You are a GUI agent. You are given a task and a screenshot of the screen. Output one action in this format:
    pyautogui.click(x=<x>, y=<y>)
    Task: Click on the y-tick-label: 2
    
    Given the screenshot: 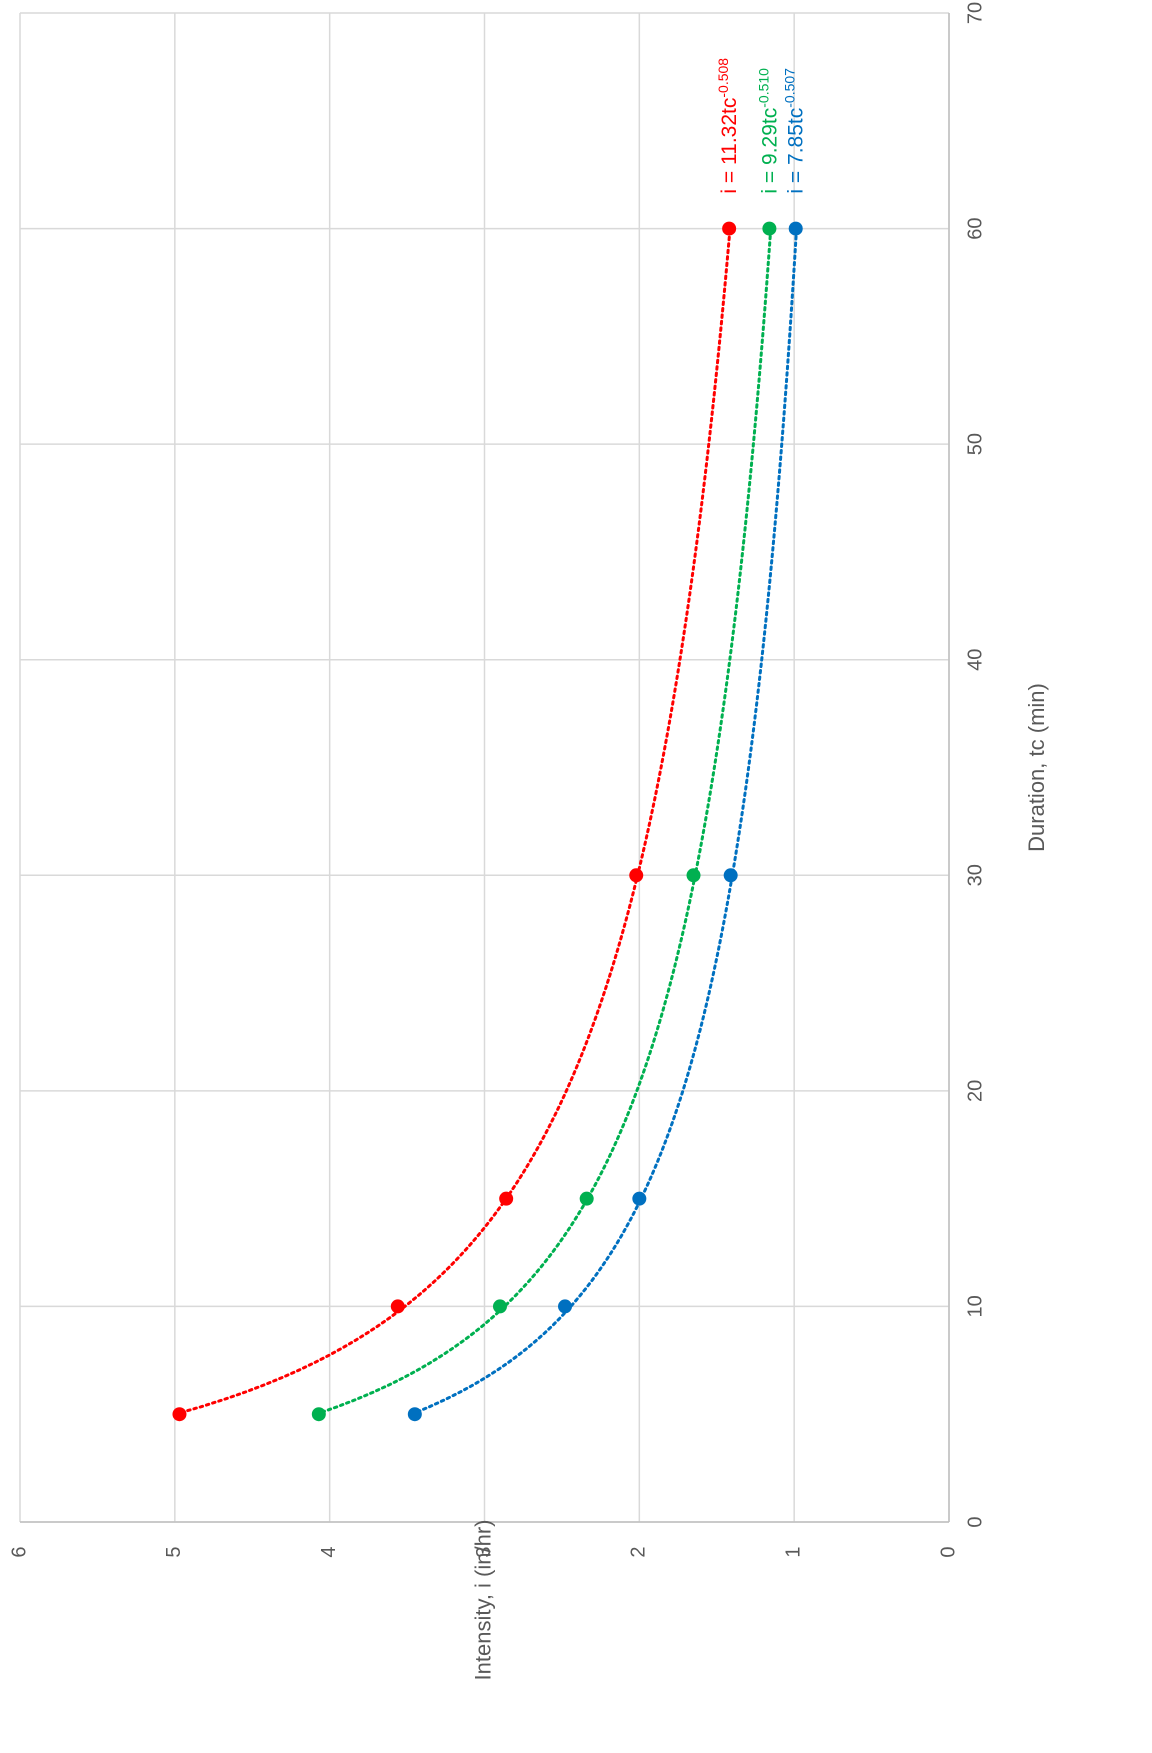 What is the action you would take?
    pyautogui.click(x=639, y=1551)
    